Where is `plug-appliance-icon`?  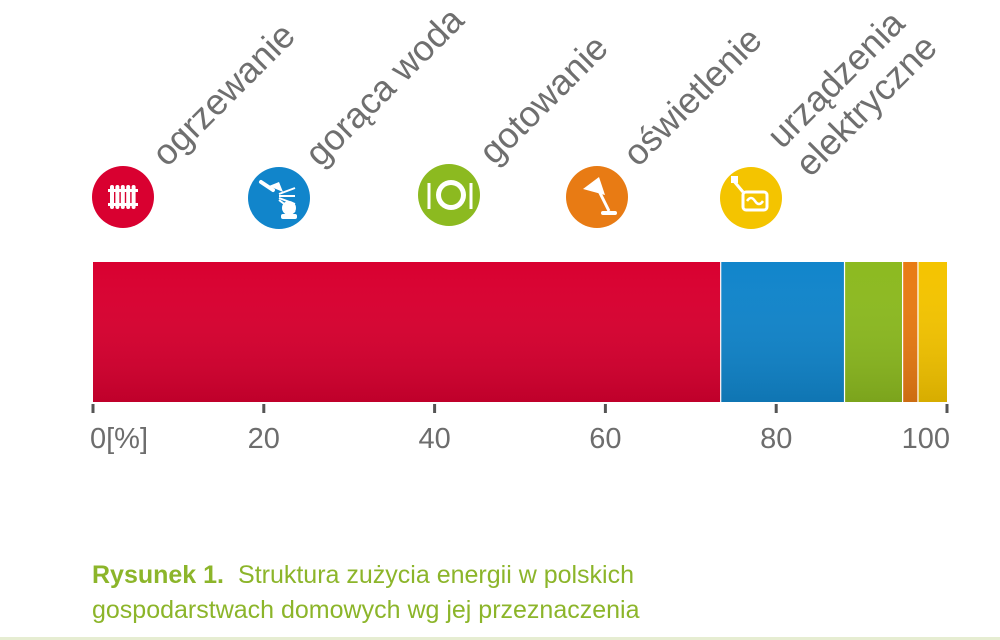 plug-appliance-icon is located at coordinates (751, 198).